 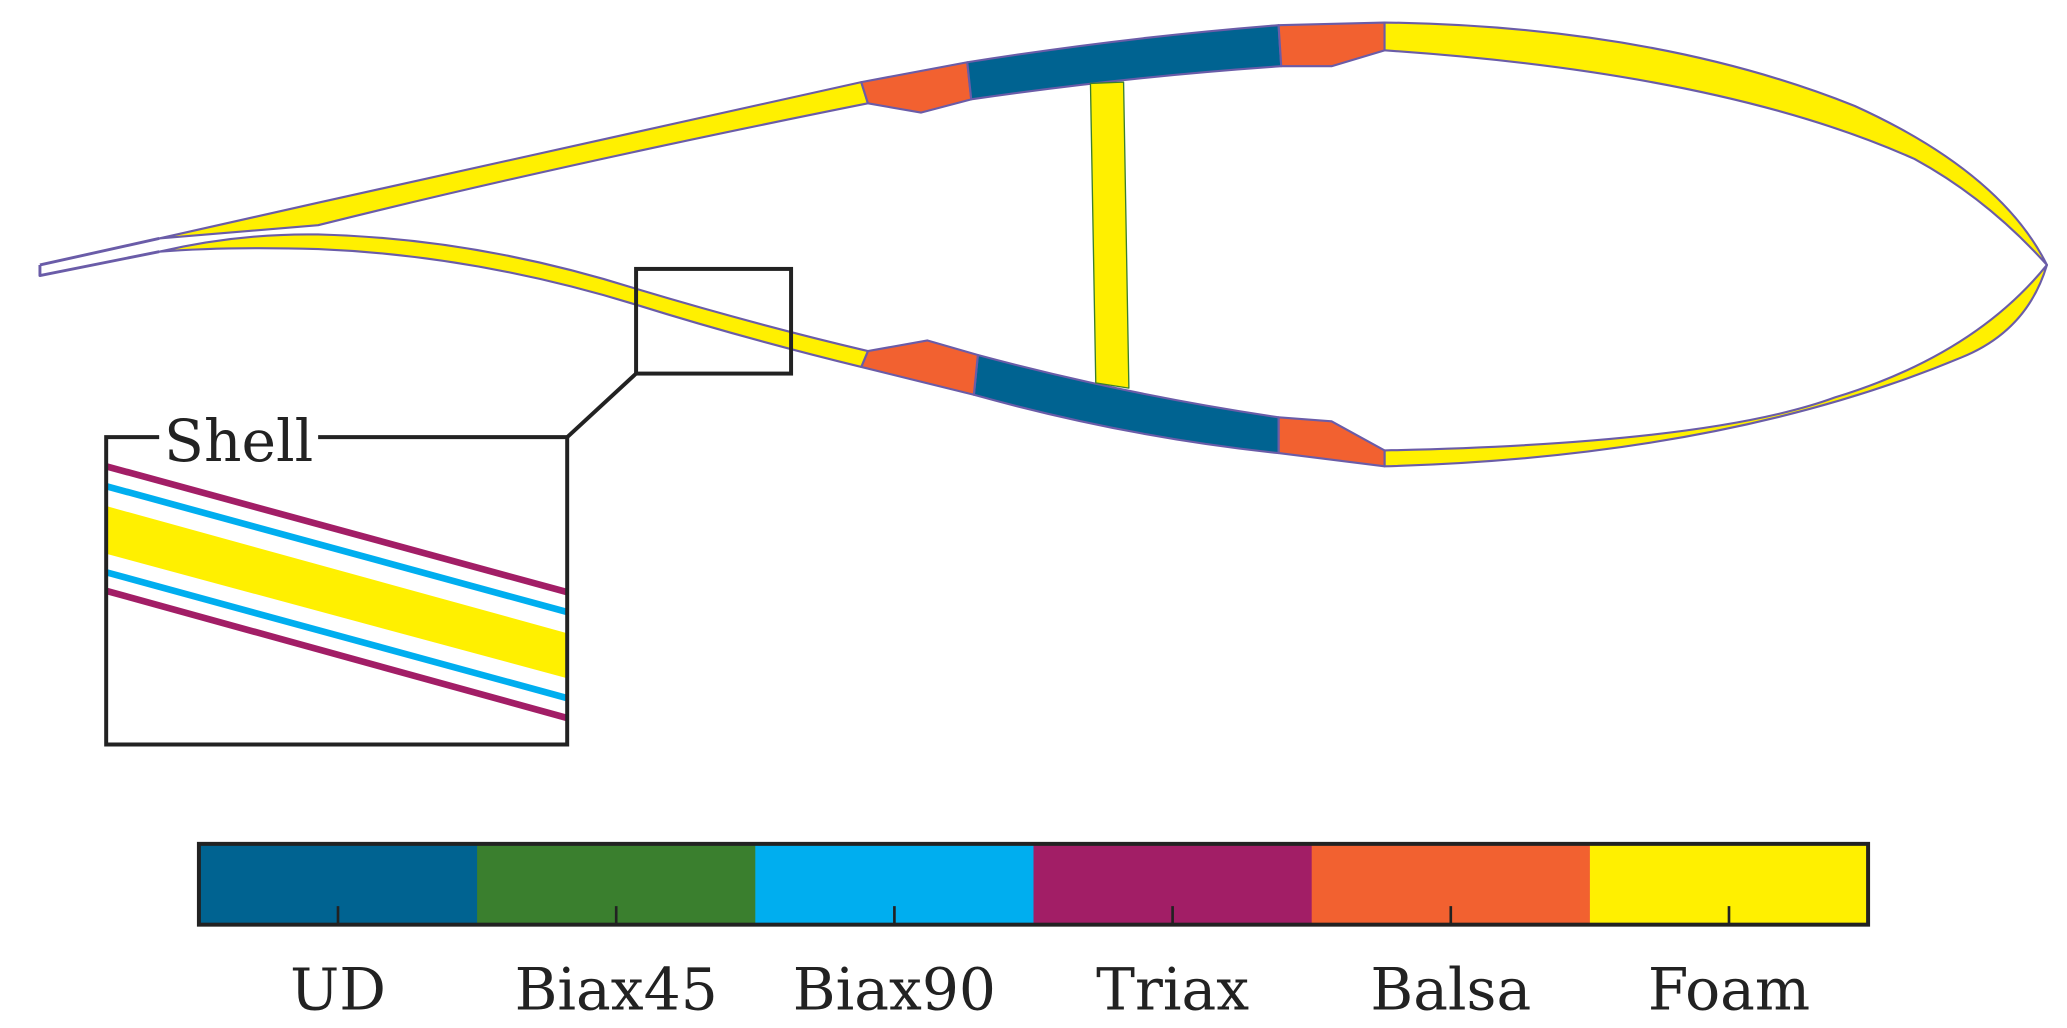 I want to click on lower-fwd-foam, so click(x=1715, y=365).